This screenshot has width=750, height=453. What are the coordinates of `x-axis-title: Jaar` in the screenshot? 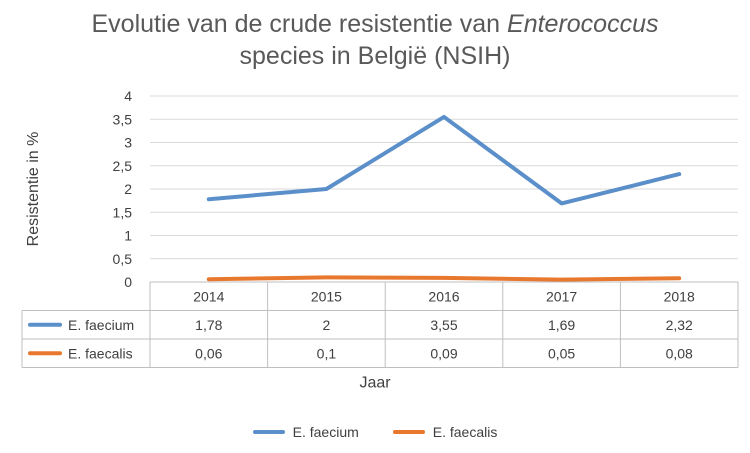 It's located at (375, 383).